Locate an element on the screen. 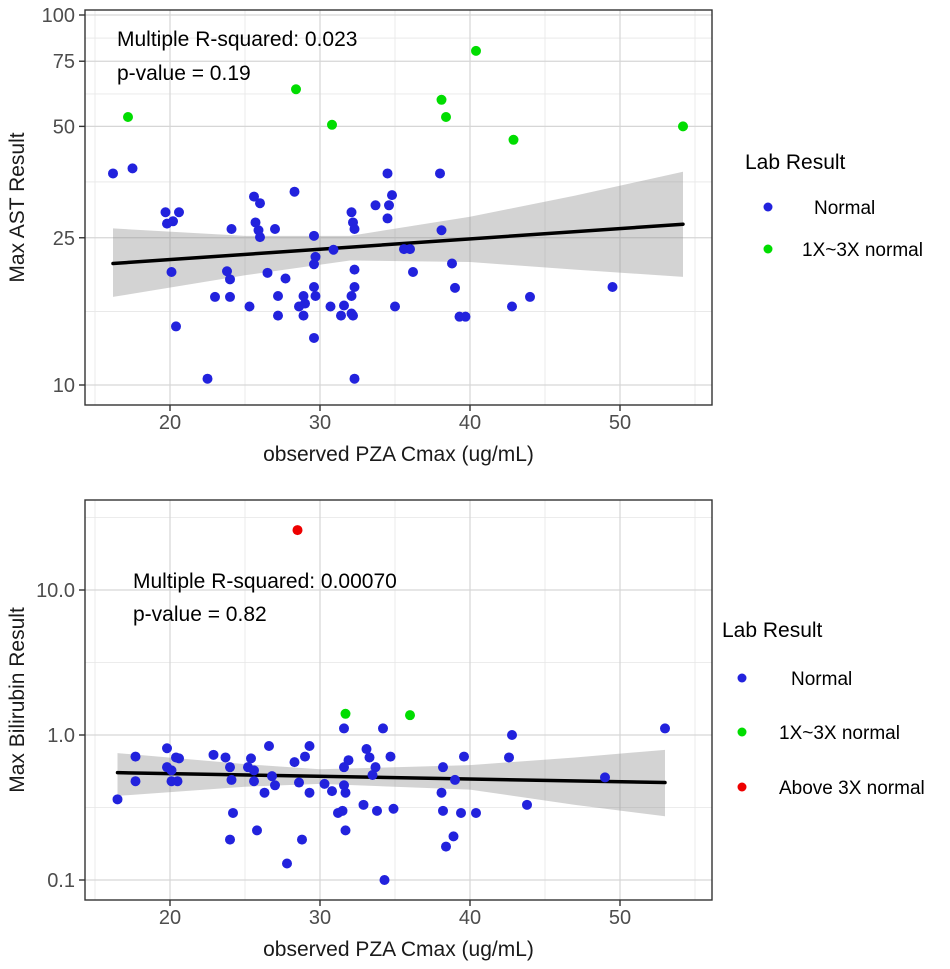 The height and width of the screenshot is (969, 950). y-tick-label: 10 is located at coordinates (64, 386).